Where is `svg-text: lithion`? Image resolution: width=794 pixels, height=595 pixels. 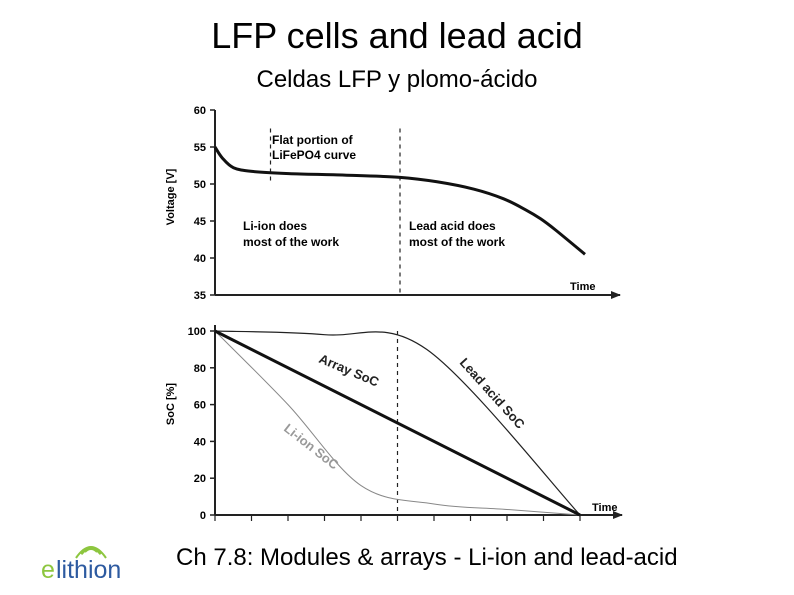 svg-text: lithion is located at coordinates (88, 570).